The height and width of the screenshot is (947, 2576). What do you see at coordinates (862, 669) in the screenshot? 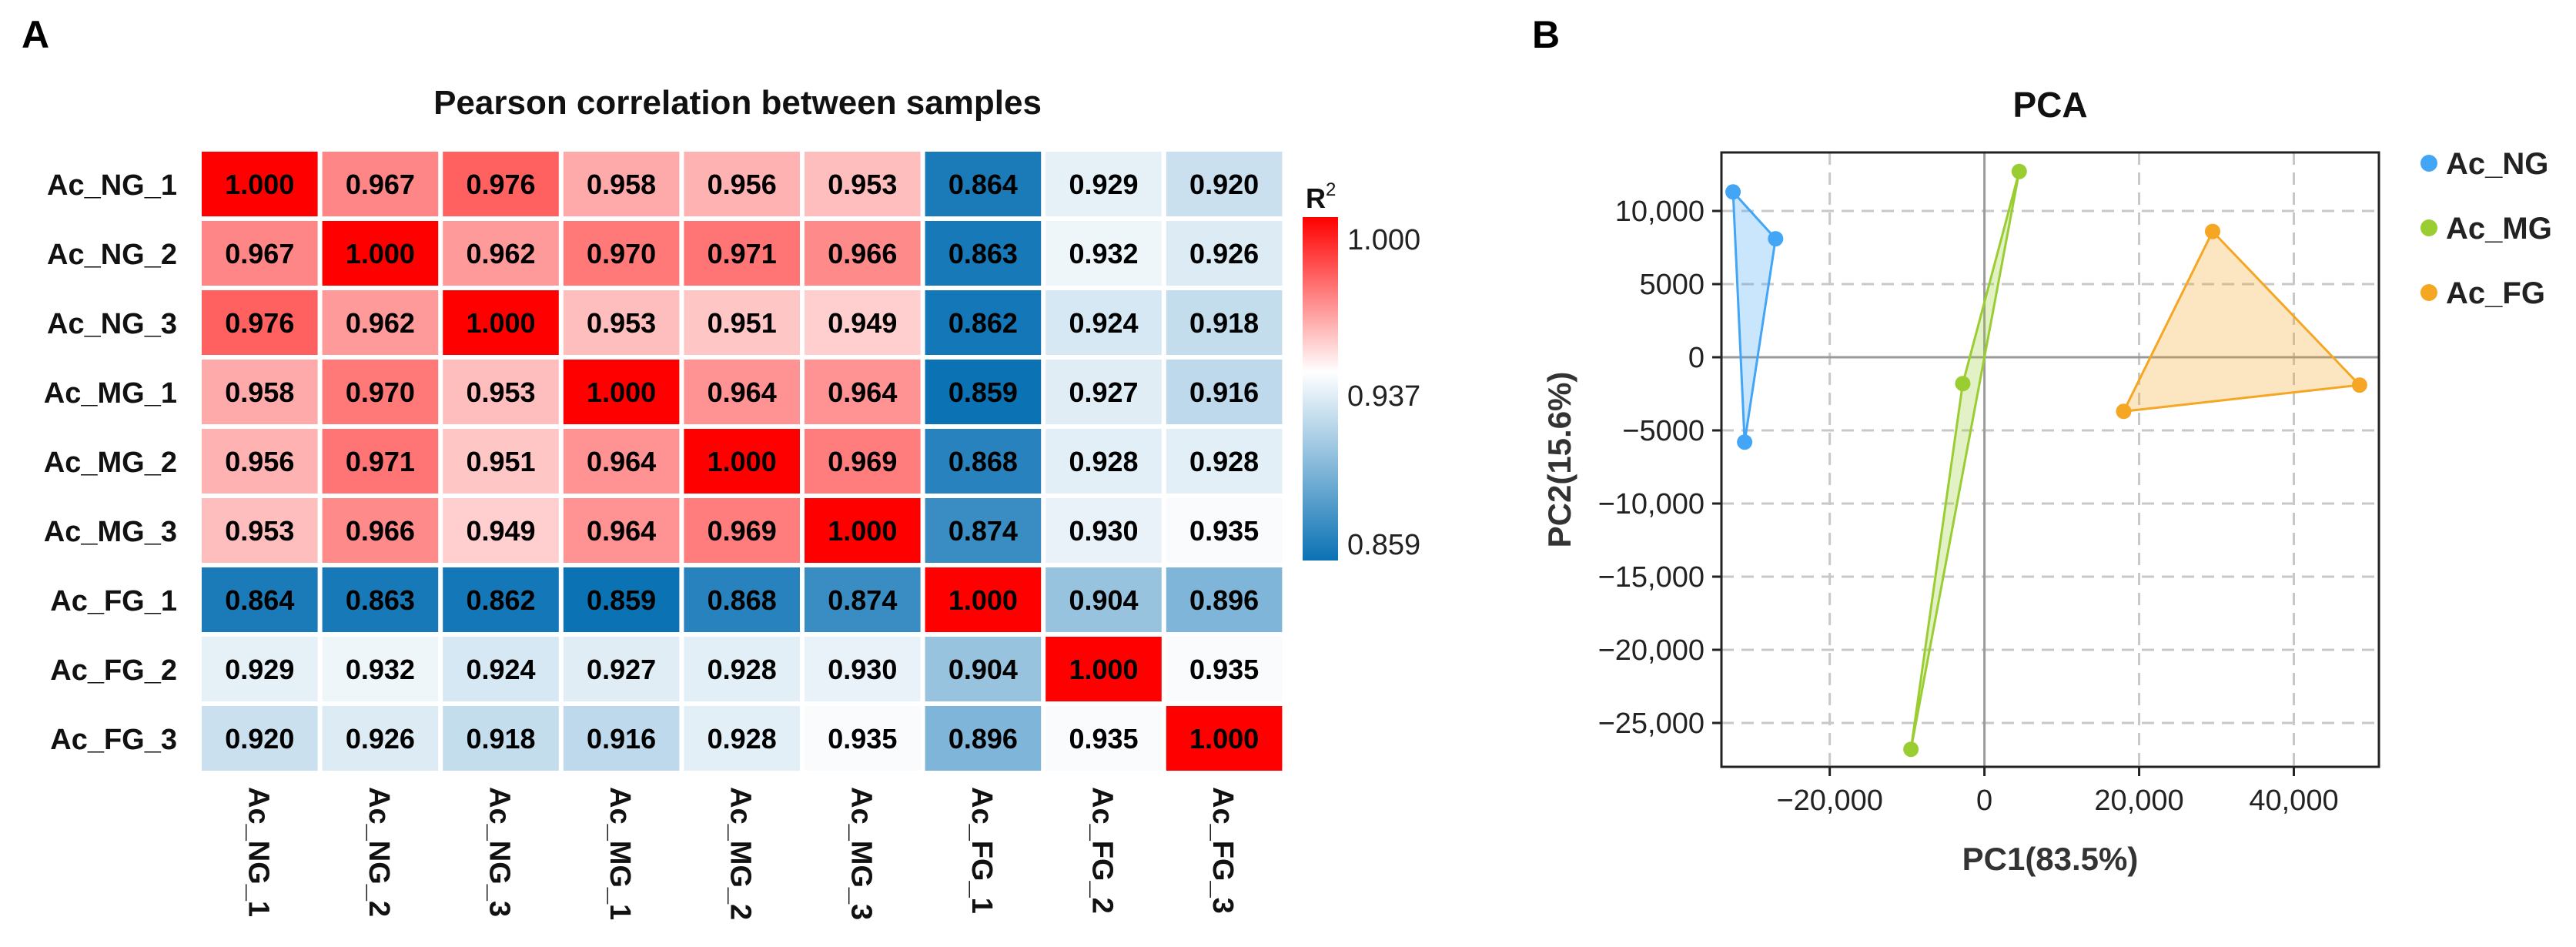
I see `heatmap-cell-value: 0.930` at bounding box center [862, 669].